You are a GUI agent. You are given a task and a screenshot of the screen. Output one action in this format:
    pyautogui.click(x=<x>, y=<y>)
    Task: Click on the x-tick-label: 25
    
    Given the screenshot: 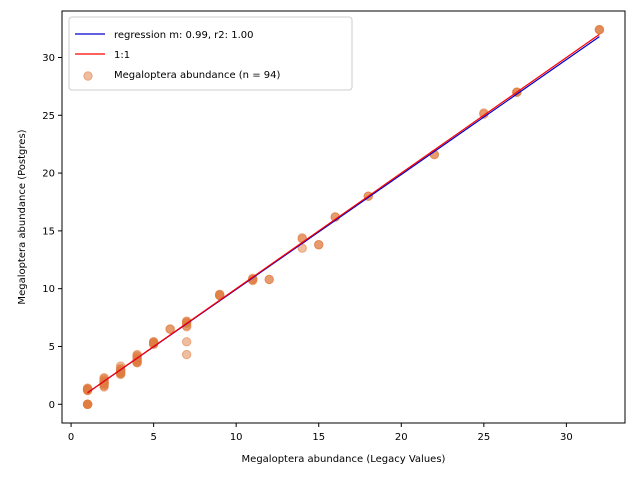 What is the action you would take?
    pyautogui.click(x=483, y=437)
    